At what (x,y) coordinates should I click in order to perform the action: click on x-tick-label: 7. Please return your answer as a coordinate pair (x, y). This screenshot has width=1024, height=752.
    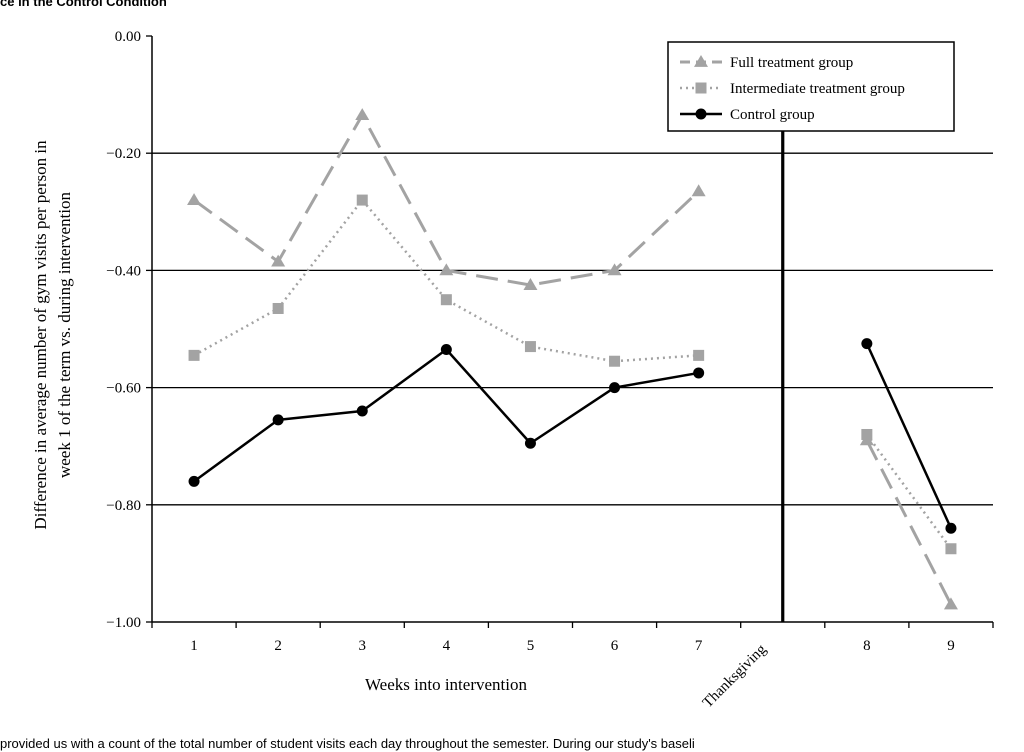
    Looking at the image, I should click on (699, 646).